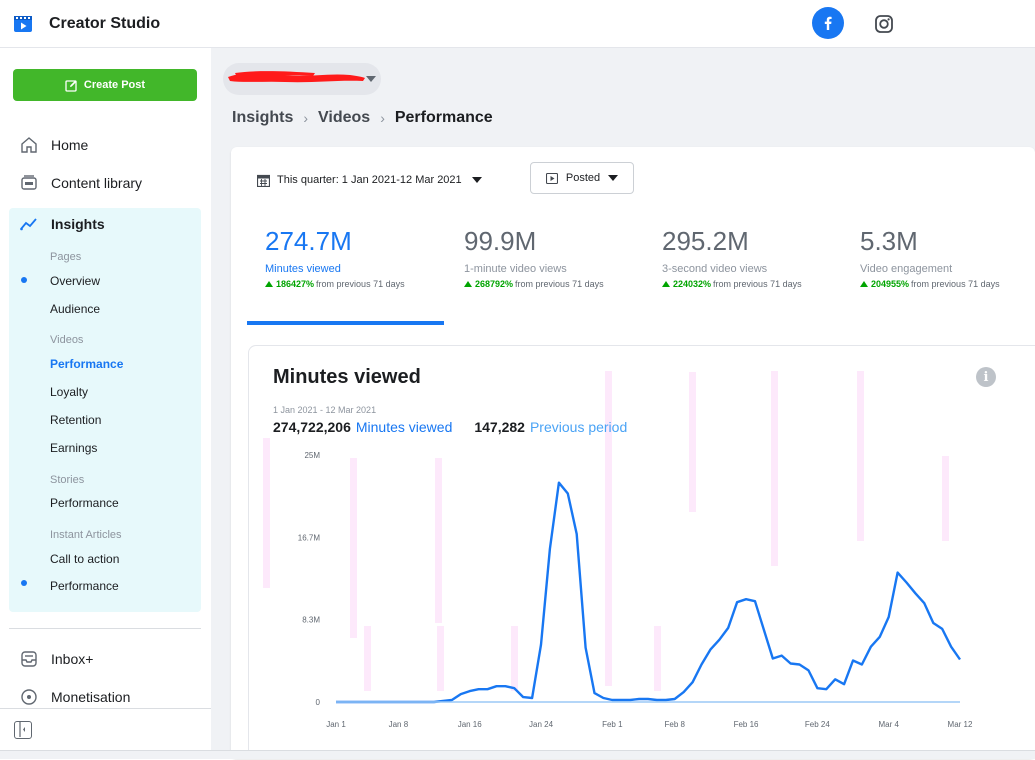 The width and height of the screenshot is (1035, 760). What do you see at coordinates (705, 241) in the screenshot?
I see `metric-value: 295.2M` at bounding box center [705, 241].